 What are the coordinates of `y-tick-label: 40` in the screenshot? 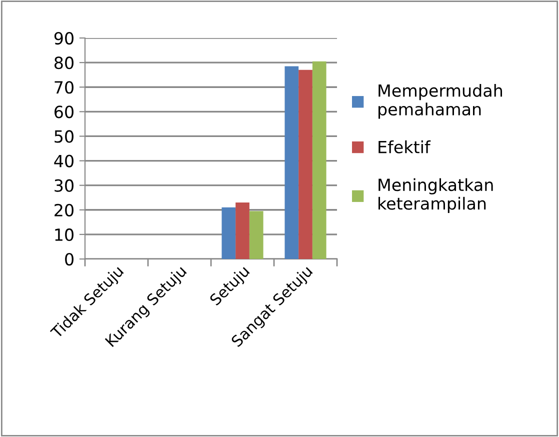 It's located at (64, 161).